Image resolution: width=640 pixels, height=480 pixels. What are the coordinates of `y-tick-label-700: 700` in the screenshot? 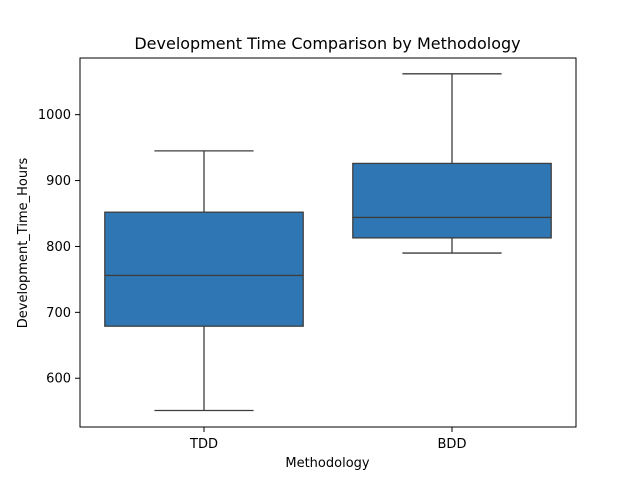 It's located at (58, 313).